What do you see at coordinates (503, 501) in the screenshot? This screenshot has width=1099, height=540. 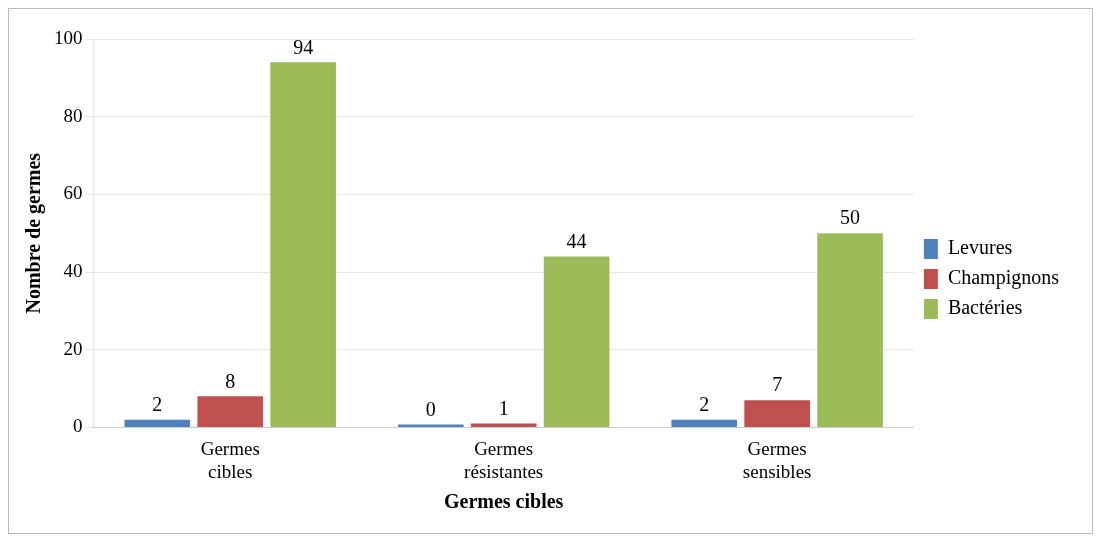 I see `x-axis-title: Germes cibles` at bounding box center [503, 501].